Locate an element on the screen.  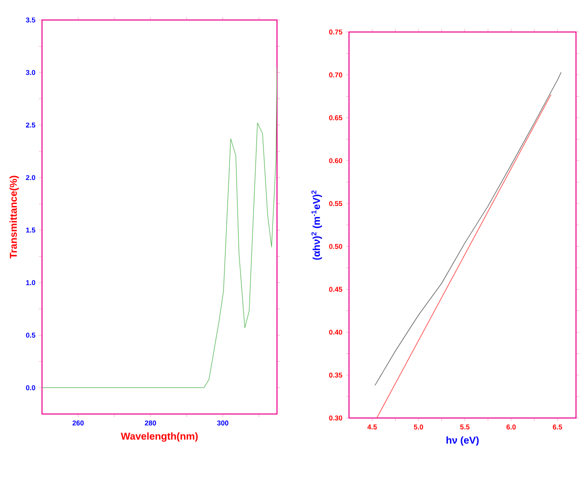
y-axis-title: (αhν)$^{2}$ (m$^{-1}$eV)$^{2}$ is located at coordinates (316, 225).